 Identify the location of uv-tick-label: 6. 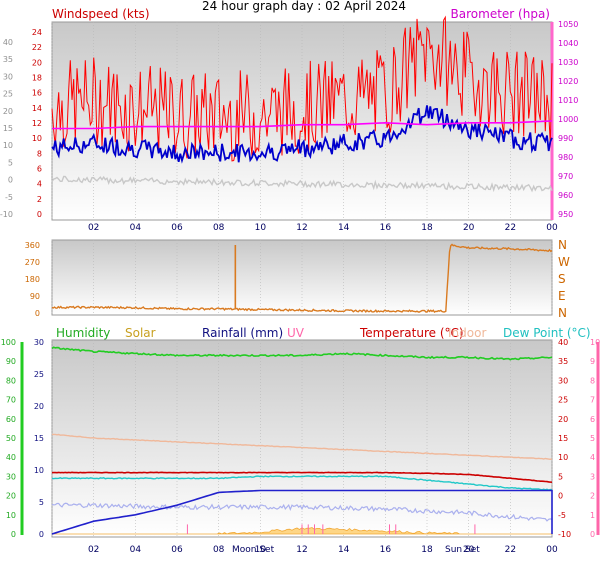
(592, 419).